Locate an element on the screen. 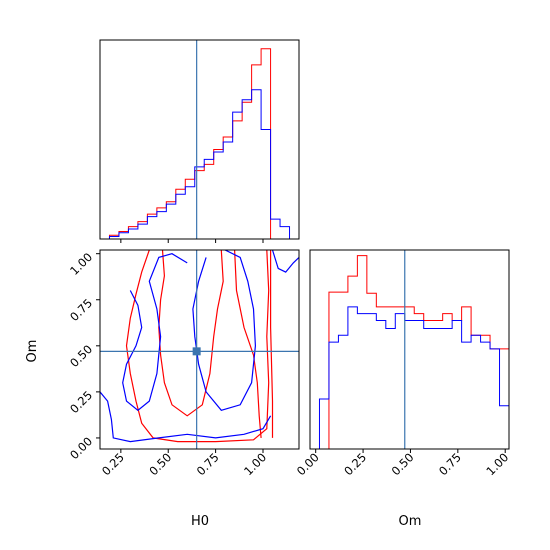 This screenshot has width=550, height=550. contour-xlabel: H0 is located at coordinates (200, 521).